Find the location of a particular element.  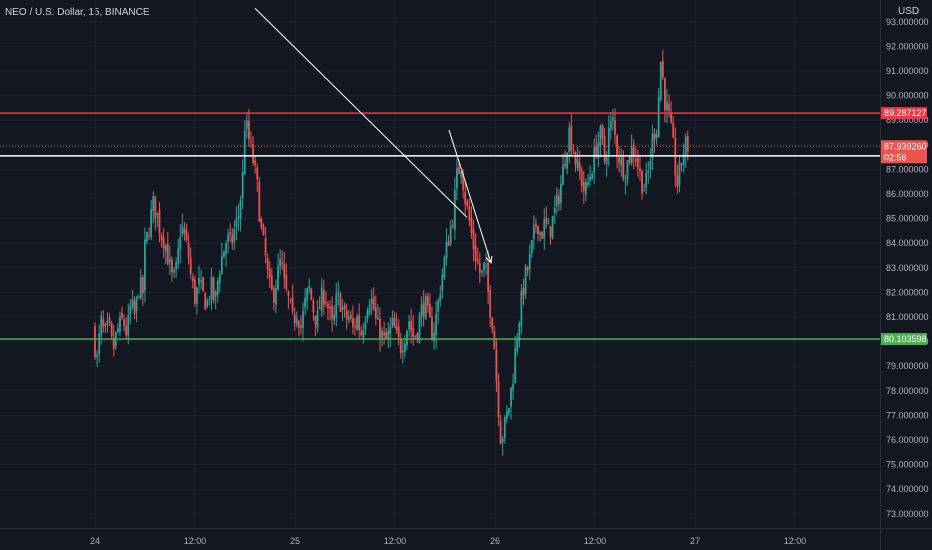

x-tick-label: 25 is located at coordinates (295, 541).